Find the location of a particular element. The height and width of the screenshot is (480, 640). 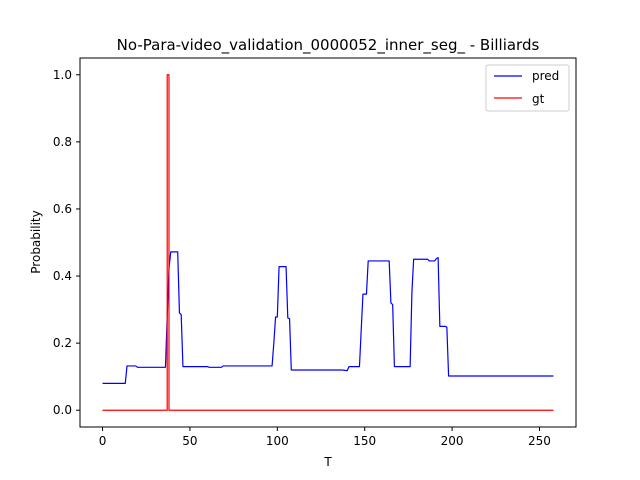

x-tick-label: 200 is located at coordinates (452, 441).